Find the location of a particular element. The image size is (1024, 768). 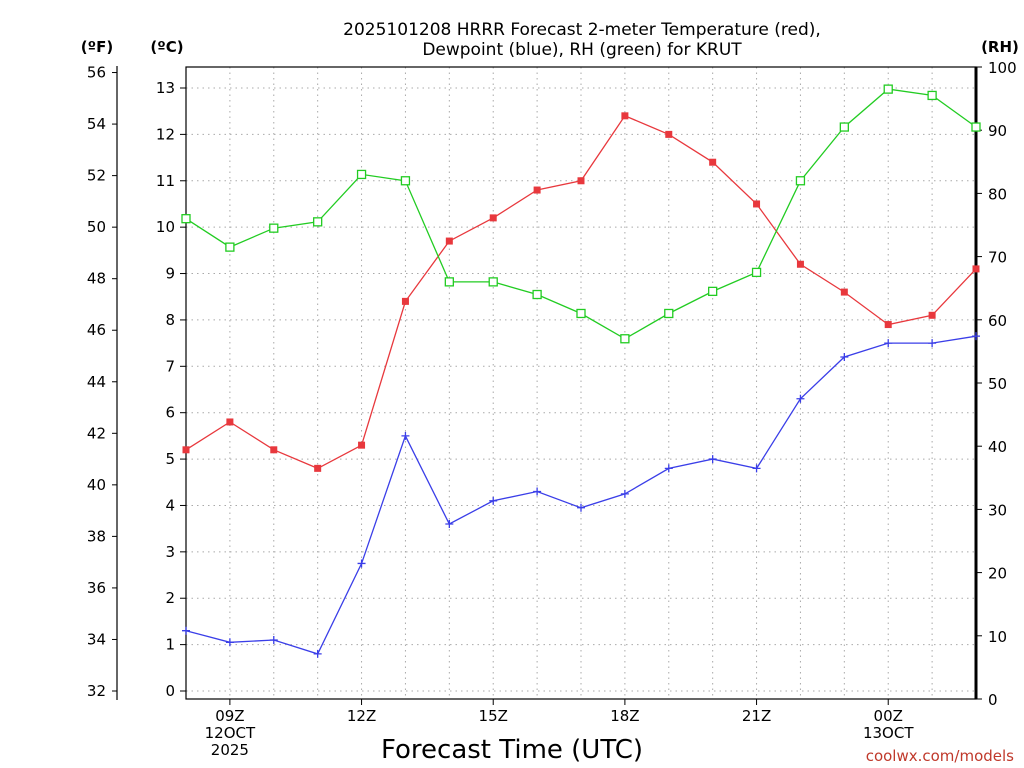

celsius-tick-label: 8 is located at coordinates (170, 320).